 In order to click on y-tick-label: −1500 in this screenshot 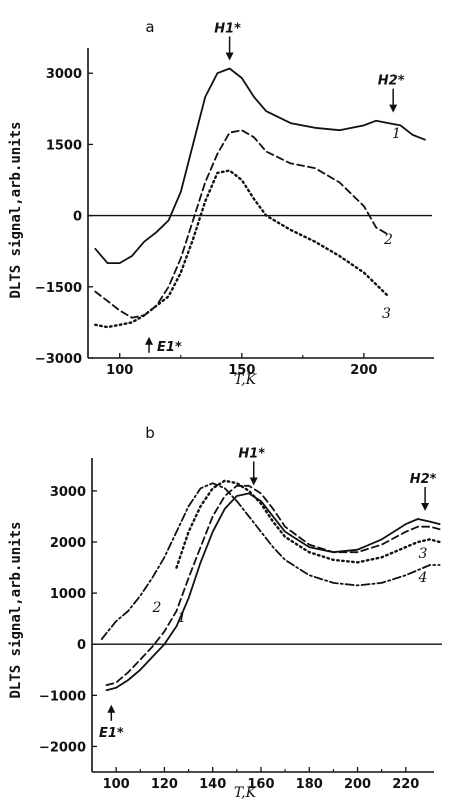, I will do `click(58, 288)`.